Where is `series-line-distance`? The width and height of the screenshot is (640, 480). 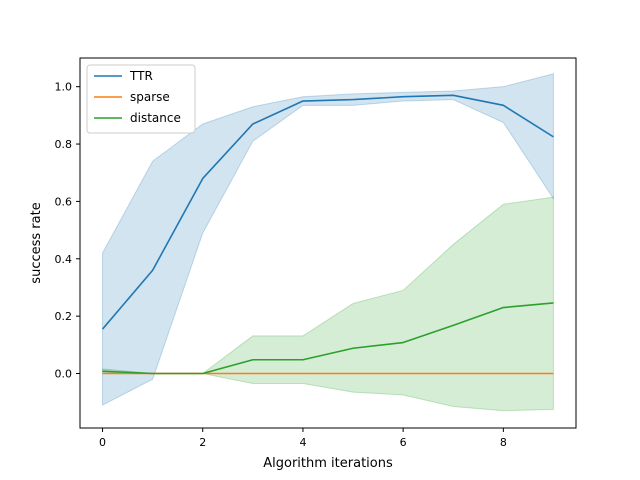 series-line-distance is located at coordinates (328, 338).